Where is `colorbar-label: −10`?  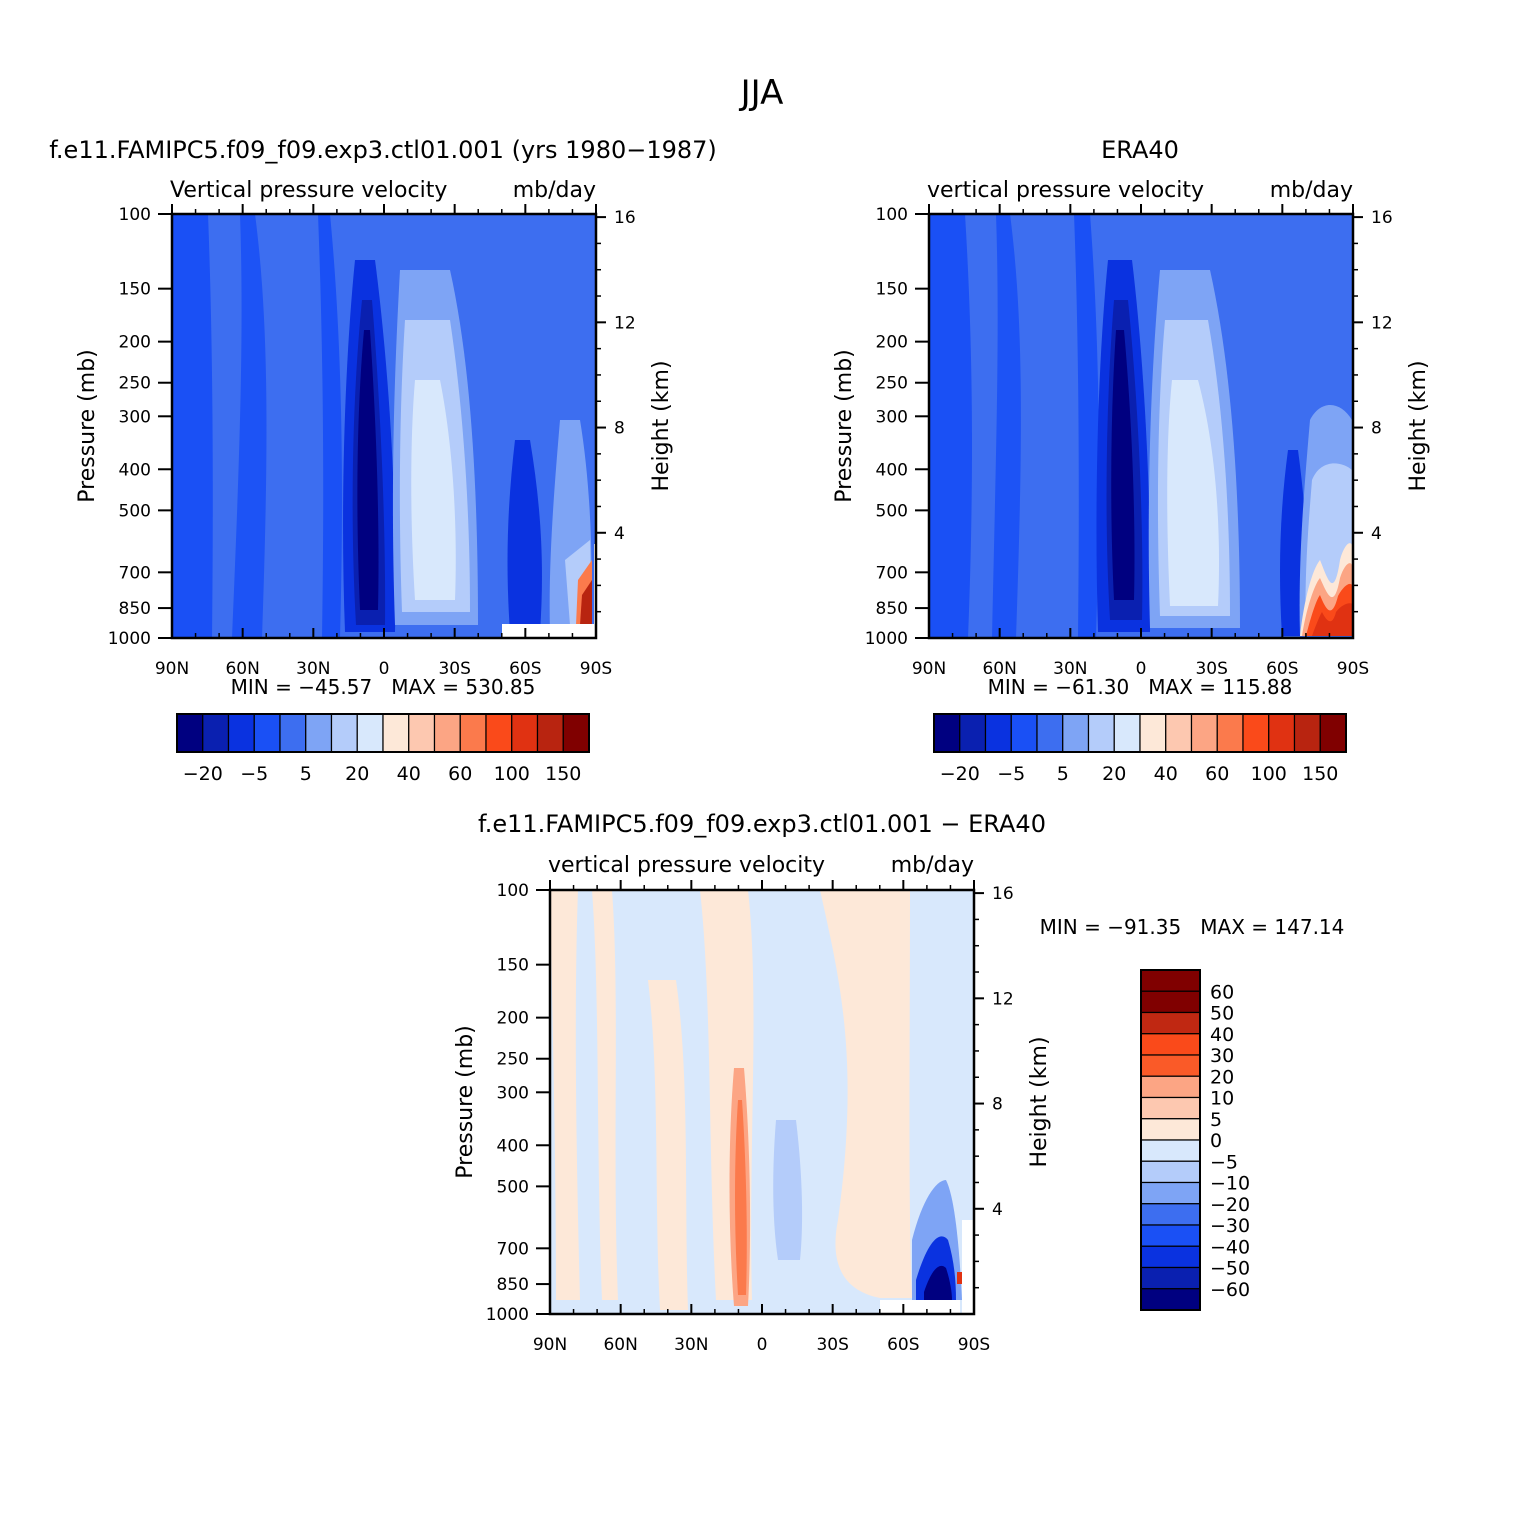
colorbar-label: −10 is located at coordinates (1230, 1184).